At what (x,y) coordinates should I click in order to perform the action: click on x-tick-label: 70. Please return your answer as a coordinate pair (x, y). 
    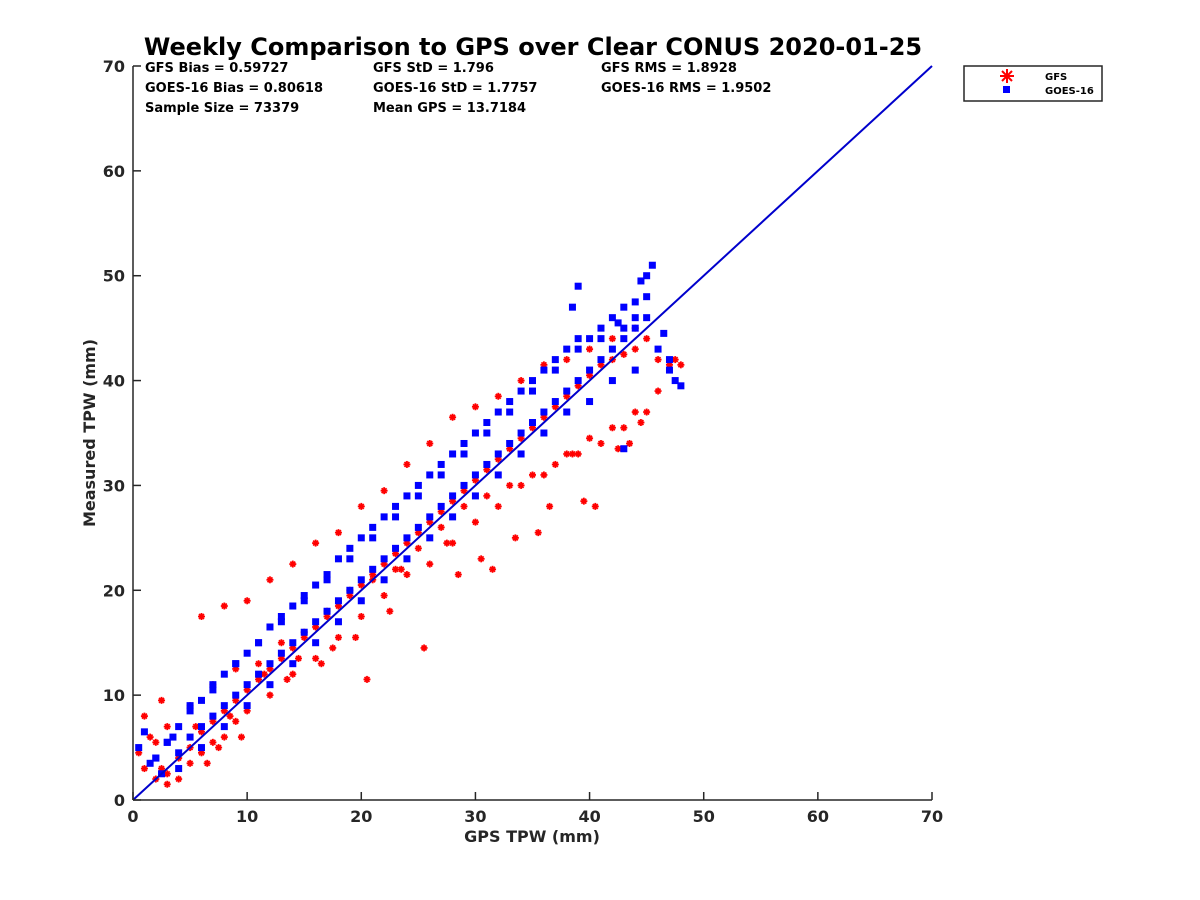
    Looking at the image, I should click on (932, 816).